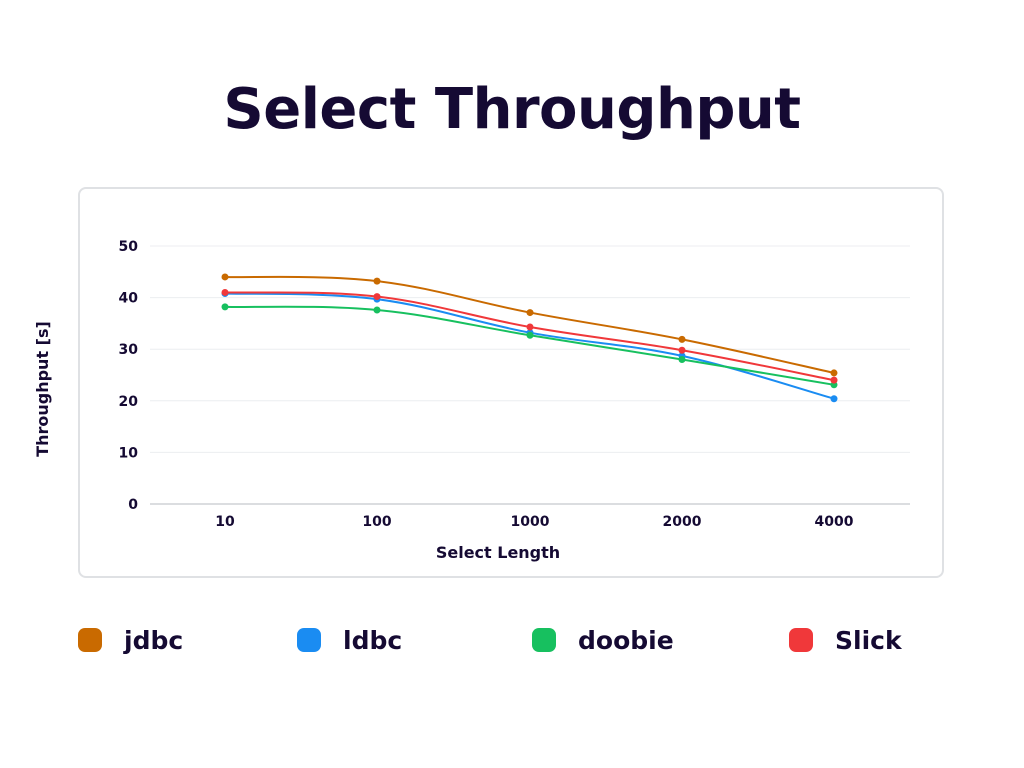 Image resolution: width=1024 pixels, height=768 pixels. I want to click on legend-label-slick: Slick, so click(868, 640).